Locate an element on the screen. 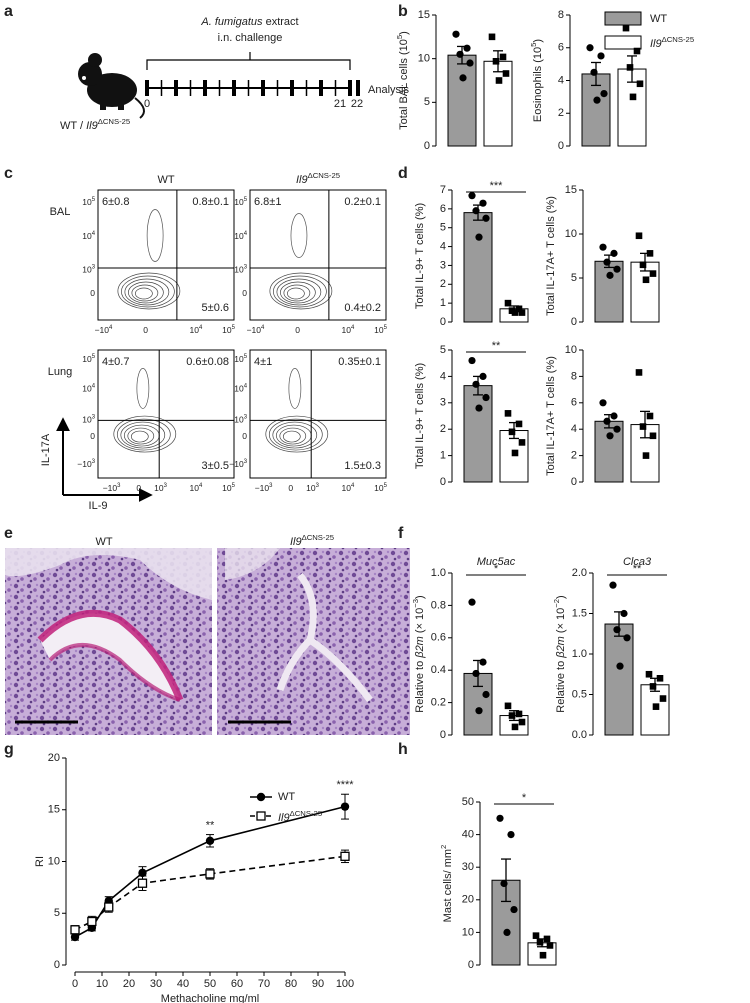 This screenshot has width=750, height=1003. y-tick-label: 2.0 is located at coordinates (579, 573).